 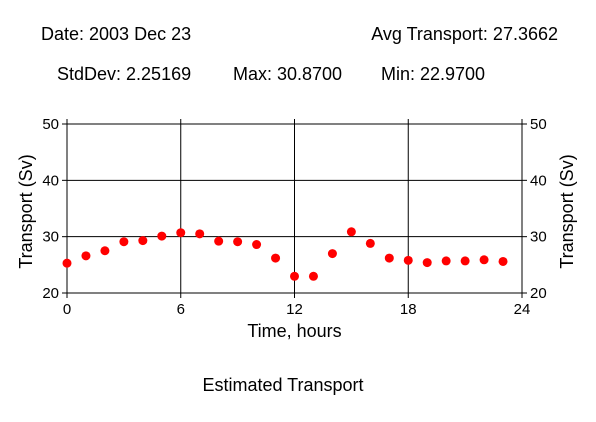 What do you see at coordinates (538, 293) in the screenshot?
I see `y-tick-label-right: 20` at bounding box center [538, 293].